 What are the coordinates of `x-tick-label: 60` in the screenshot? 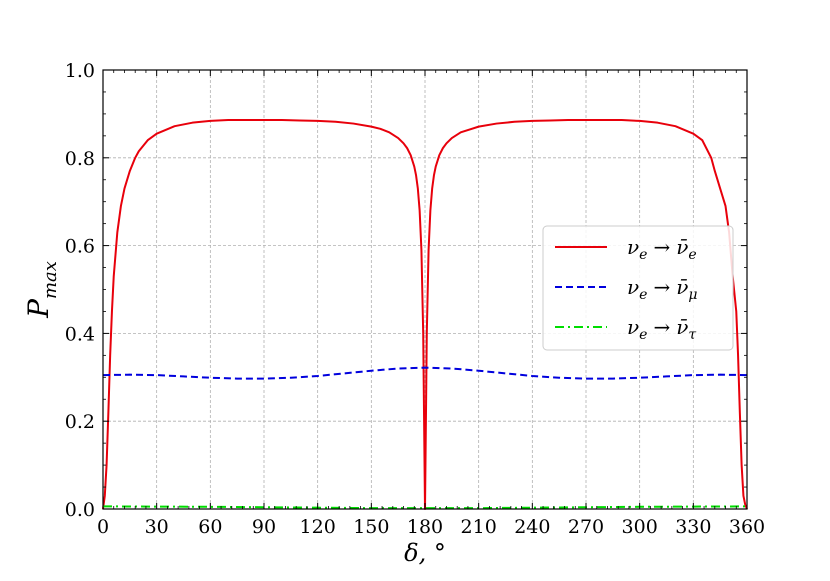 It's located at (210, 527).